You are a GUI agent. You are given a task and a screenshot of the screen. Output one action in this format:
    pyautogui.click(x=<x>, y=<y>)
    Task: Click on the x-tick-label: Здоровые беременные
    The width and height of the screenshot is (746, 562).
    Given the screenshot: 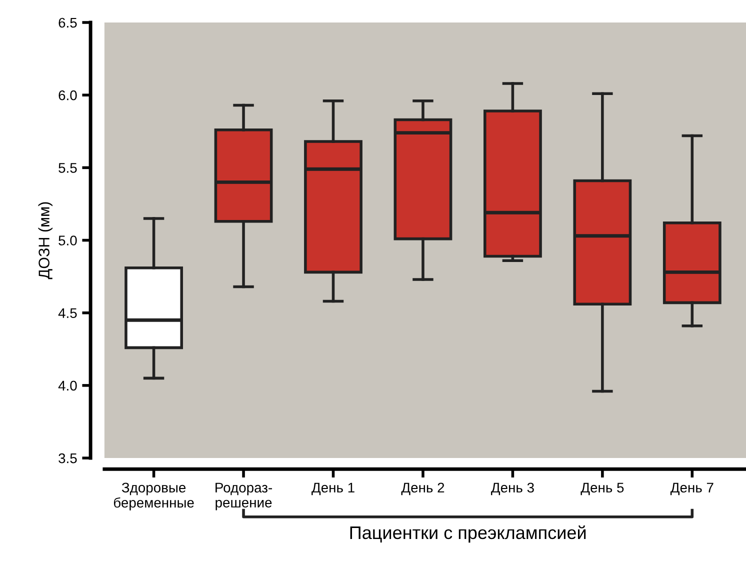 What is the action you would take?
    pyautogui.click(x=154, y=496)
    